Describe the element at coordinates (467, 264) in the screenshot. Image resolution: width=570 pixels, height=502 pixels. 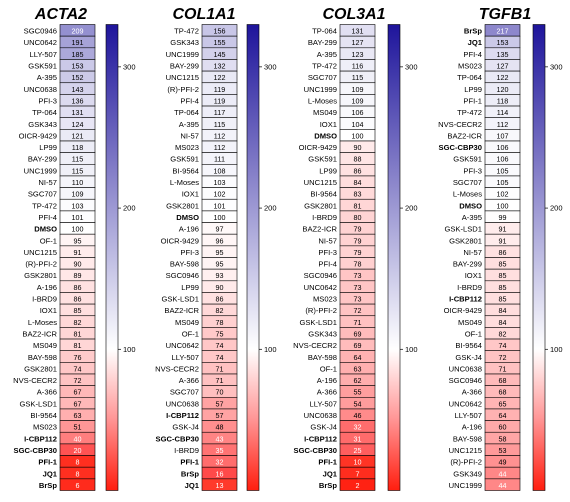
I see `row-label: BAY-299` at that location.